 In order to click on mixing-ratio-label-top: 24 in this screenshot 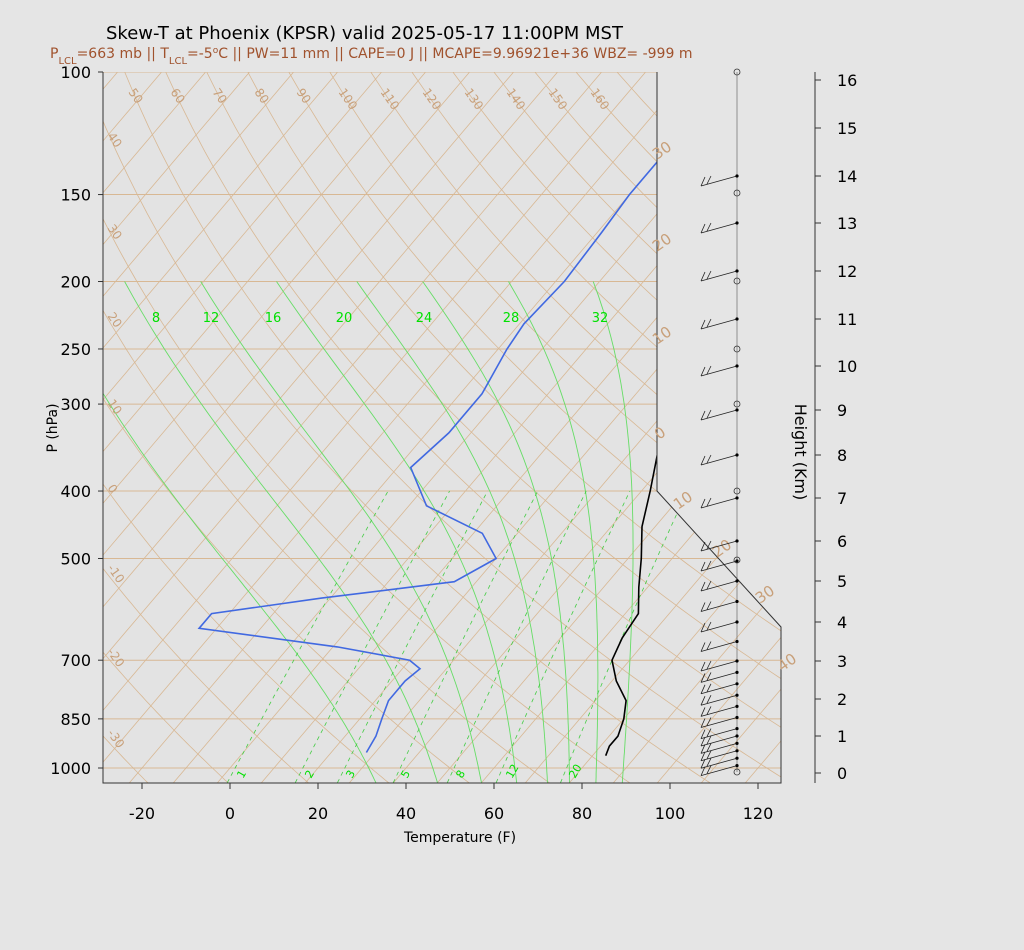, I will do `click(424, 318)`.